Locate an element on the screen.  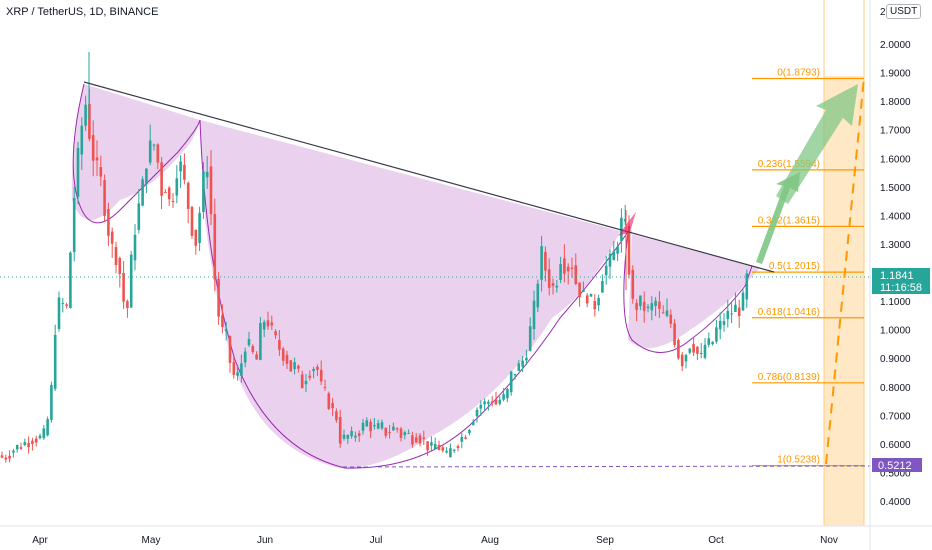
projection-line is located at coordinates (845, 271).